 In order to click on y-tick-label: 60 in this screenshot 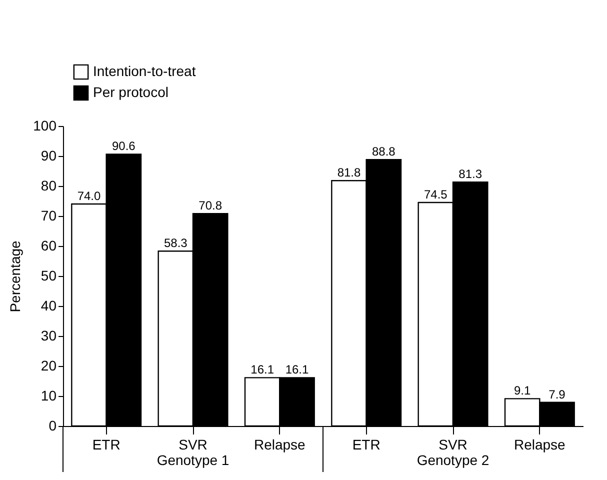, I will do `click(48, 246)`.